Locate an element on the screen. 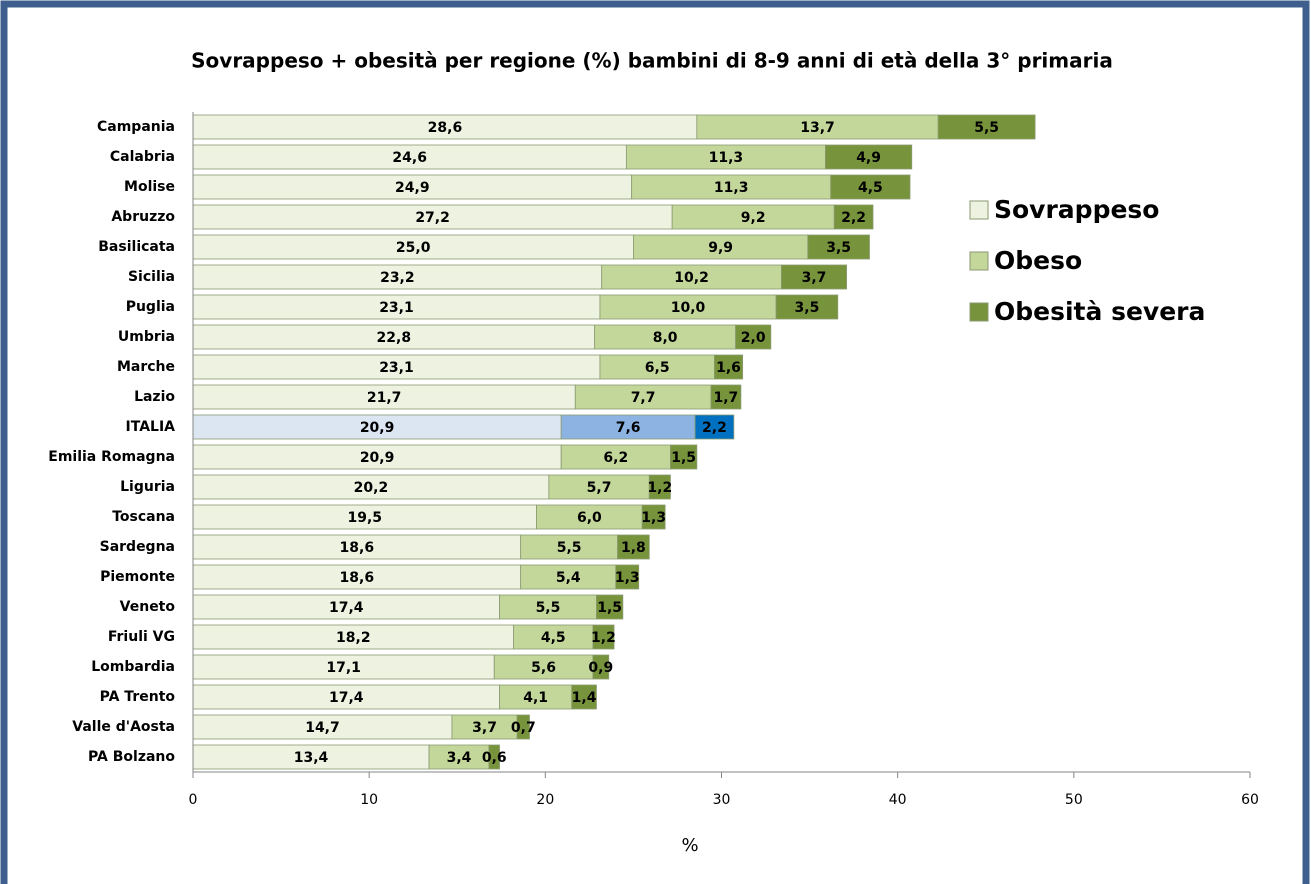 The image size is (1311, 884). data-label: 0,9 is located at coordinates (600, 668).